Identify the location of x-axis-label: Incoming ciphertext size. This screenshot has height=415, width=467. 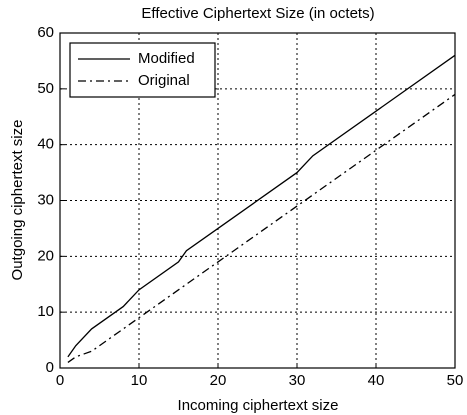
(258, 405).